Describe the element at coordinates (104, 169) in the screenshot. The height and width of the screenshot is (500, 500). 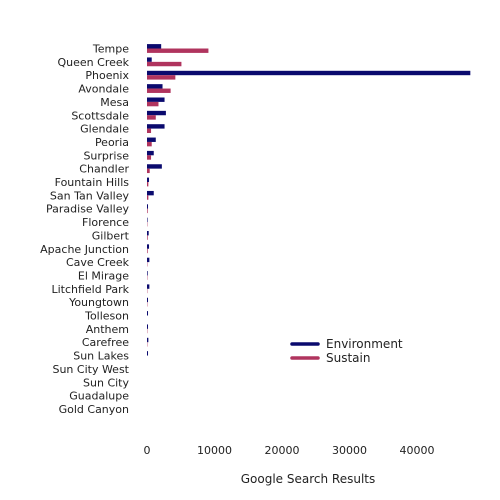
I see `y-tick-label: Chandler` at that location.